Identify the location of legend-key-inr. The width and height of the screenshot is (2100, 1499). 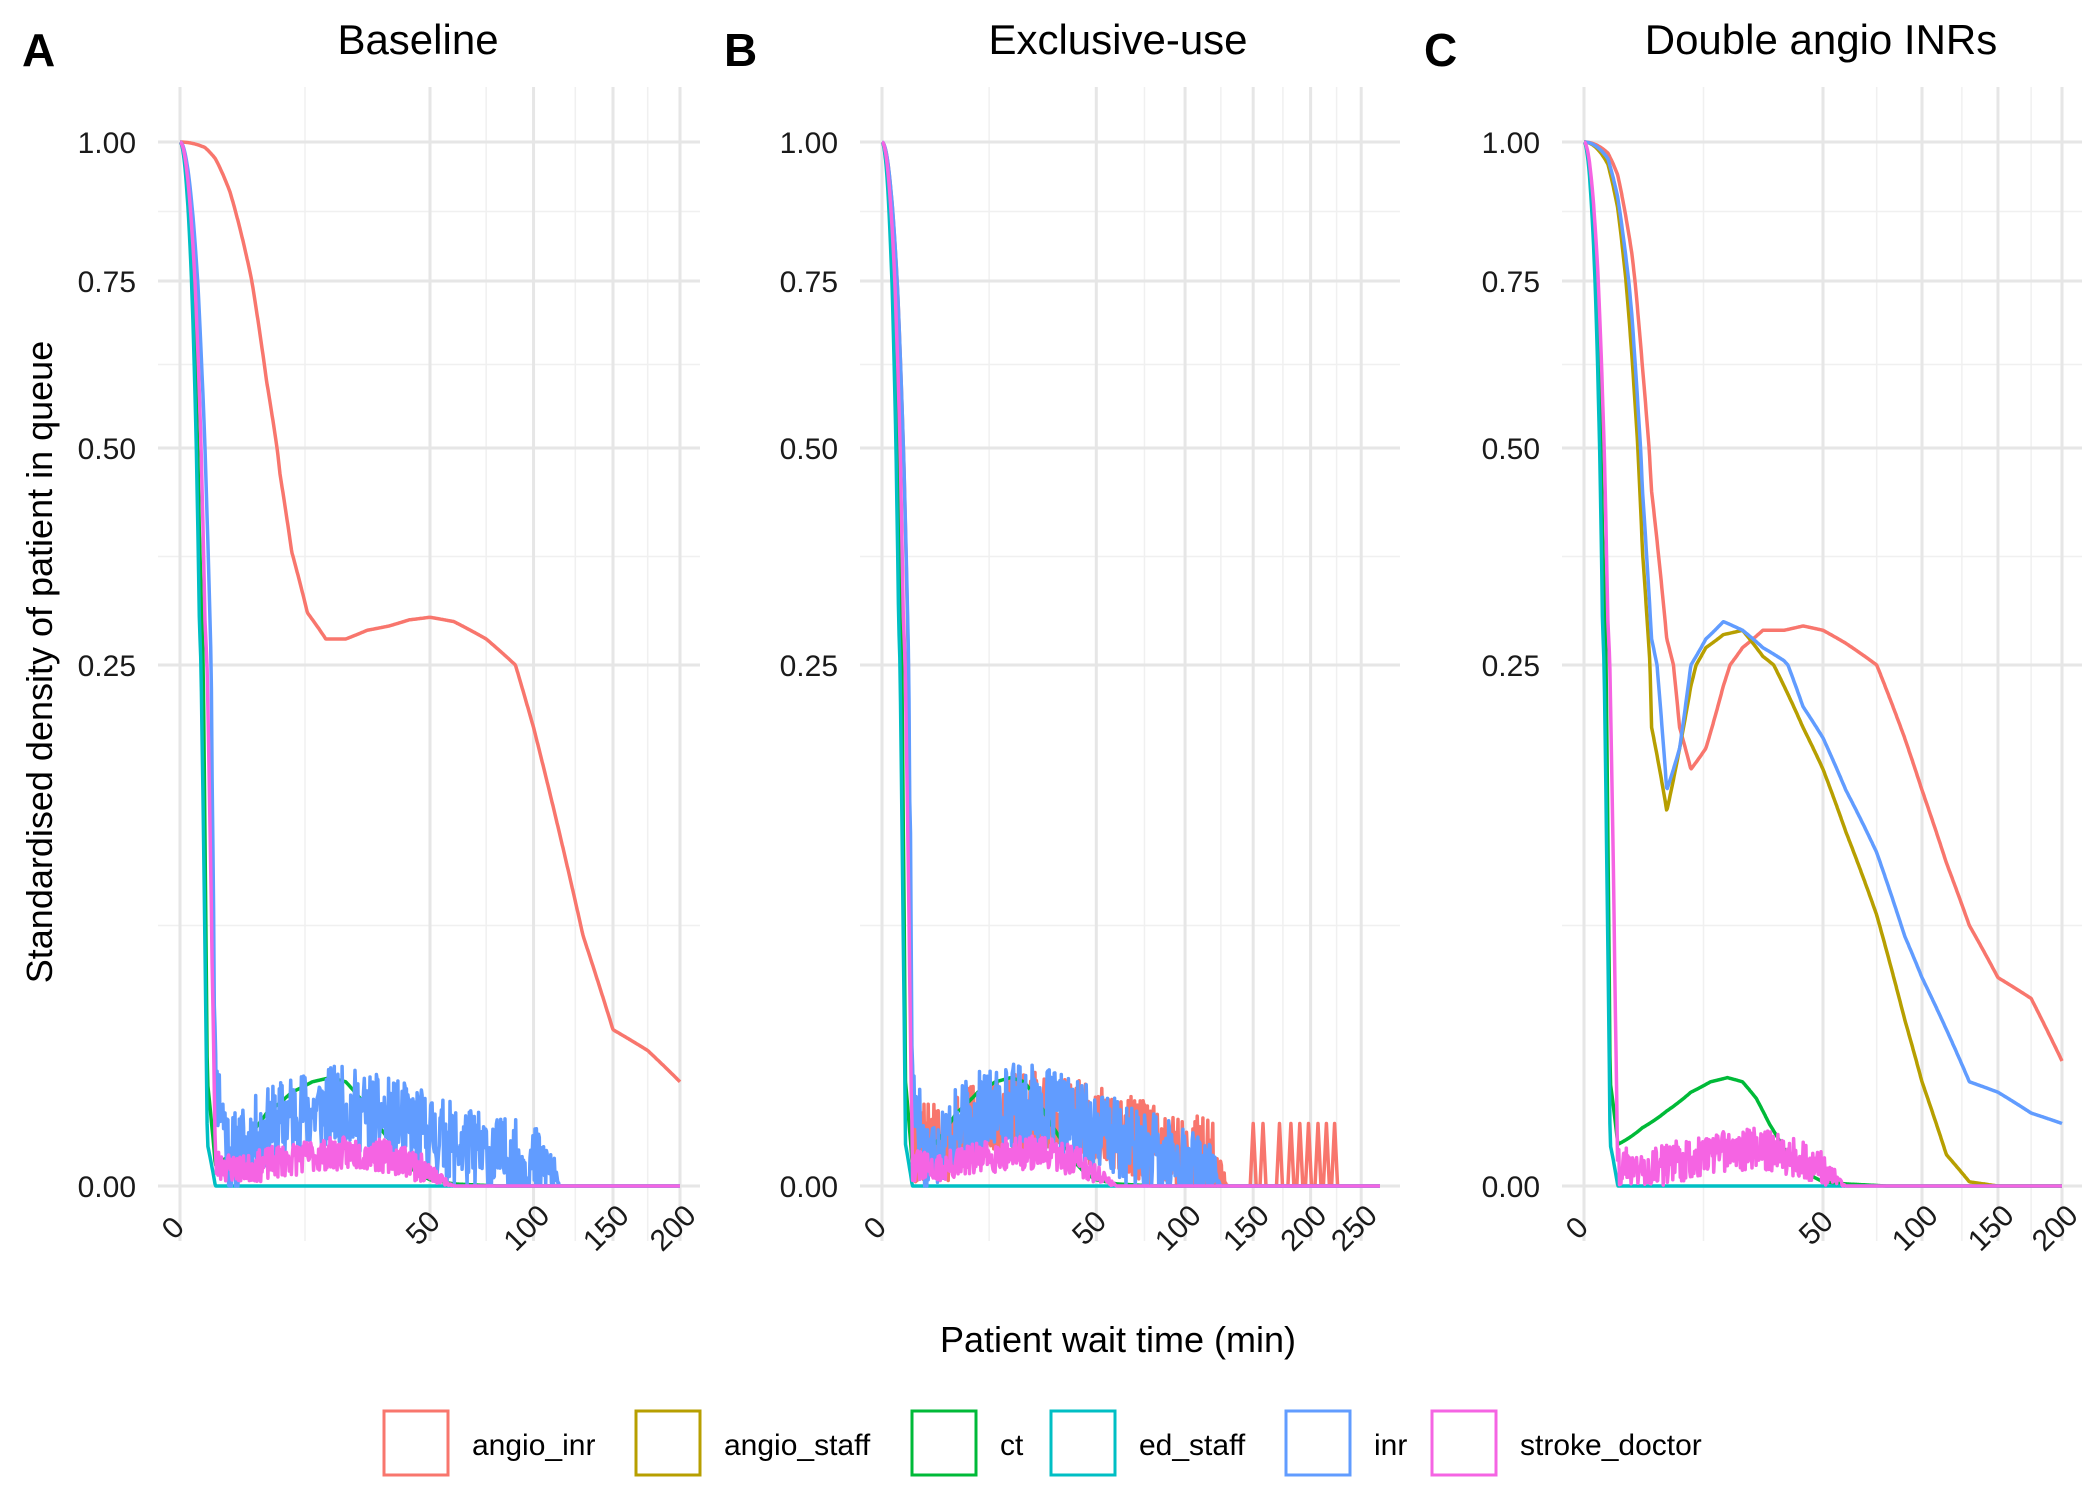
(1318, 1443).